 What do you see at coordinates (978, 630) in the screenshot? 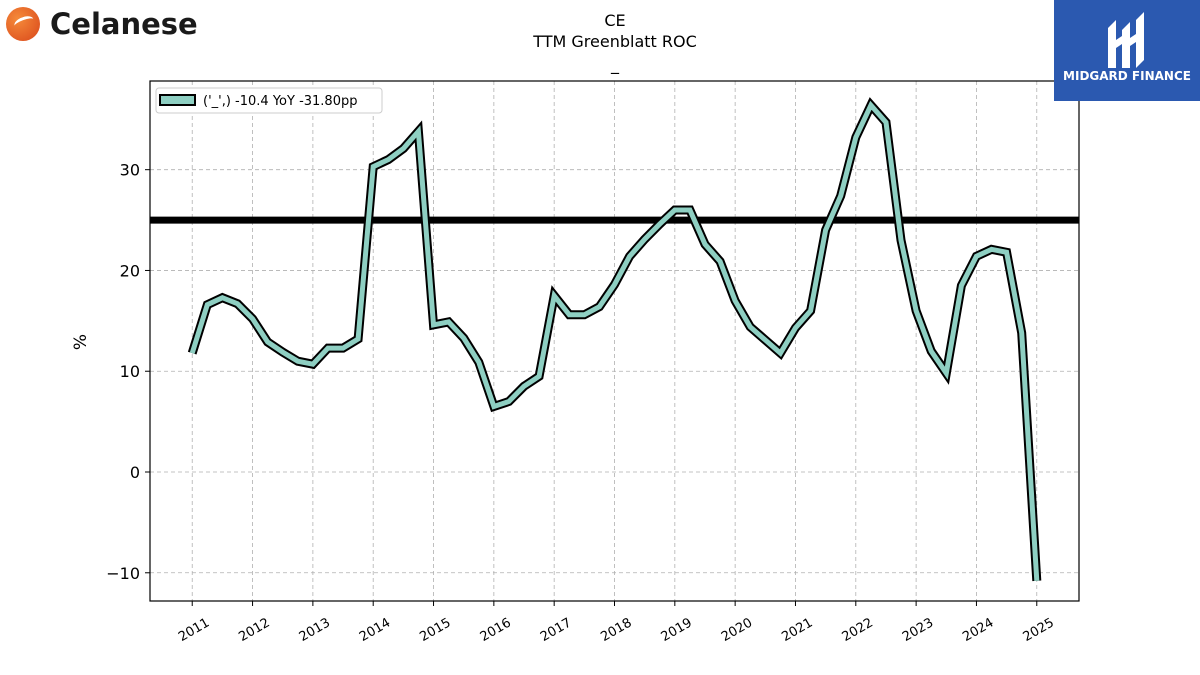
I see `x-tick-label: 2024` at bounding box center [978, 630].